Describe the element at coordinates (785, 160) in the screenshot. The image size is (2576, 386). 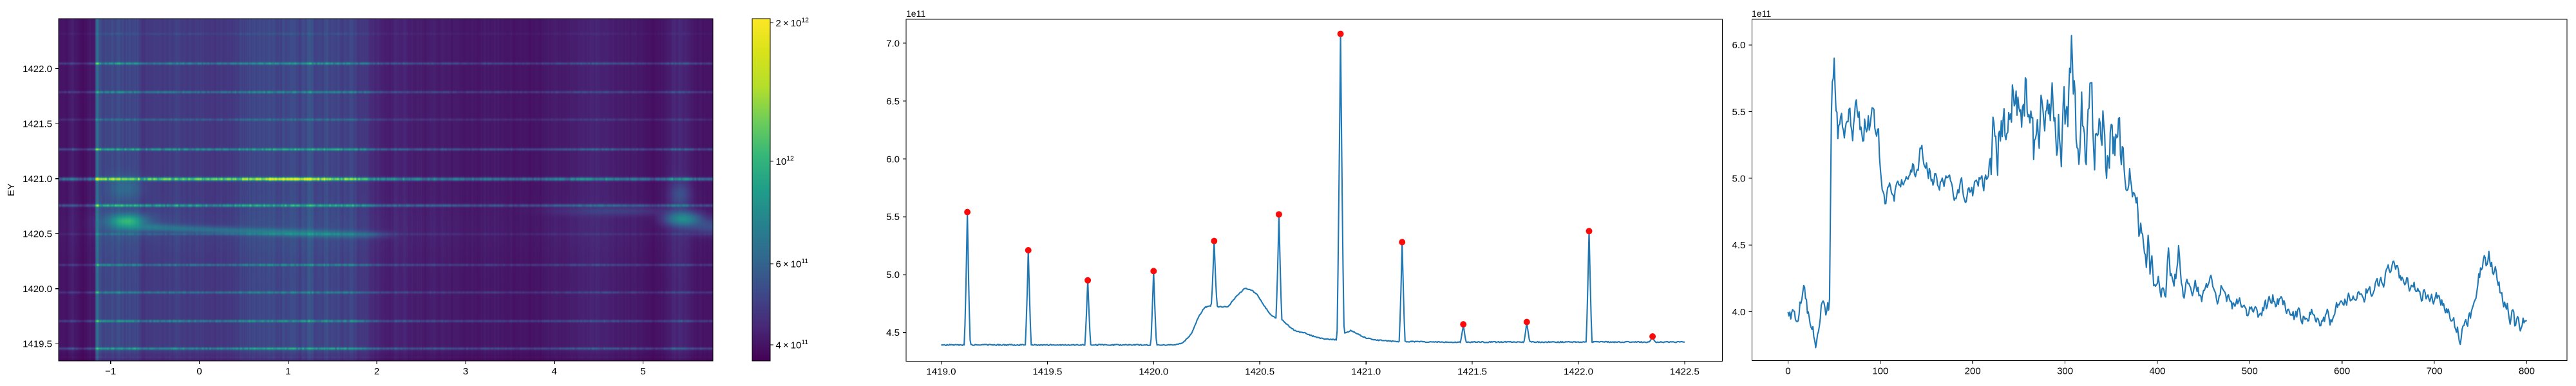
I see `svg-text: 1012` at that location.